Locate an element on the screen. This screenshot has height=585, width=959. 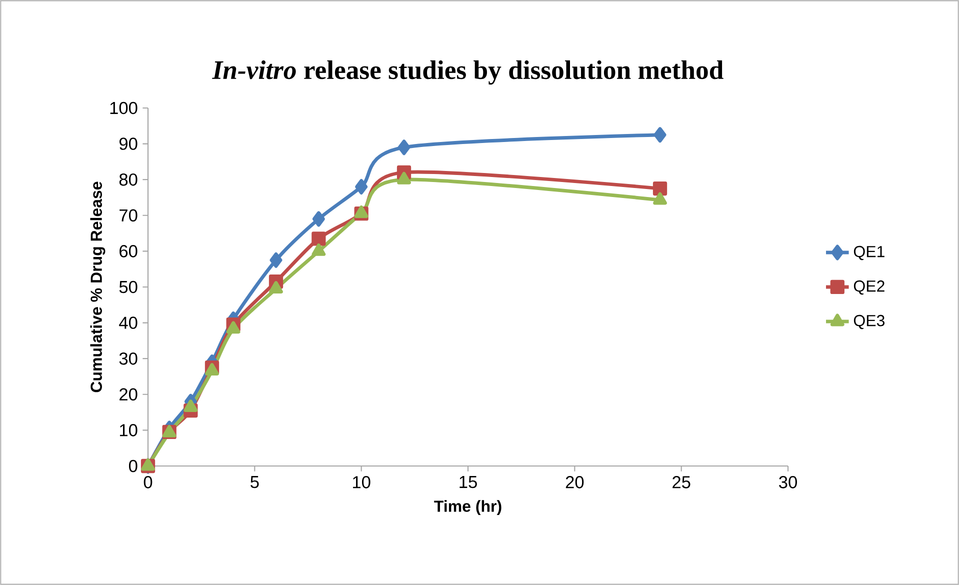
y-tick-label: 80 is located at coordinates (128, 179).